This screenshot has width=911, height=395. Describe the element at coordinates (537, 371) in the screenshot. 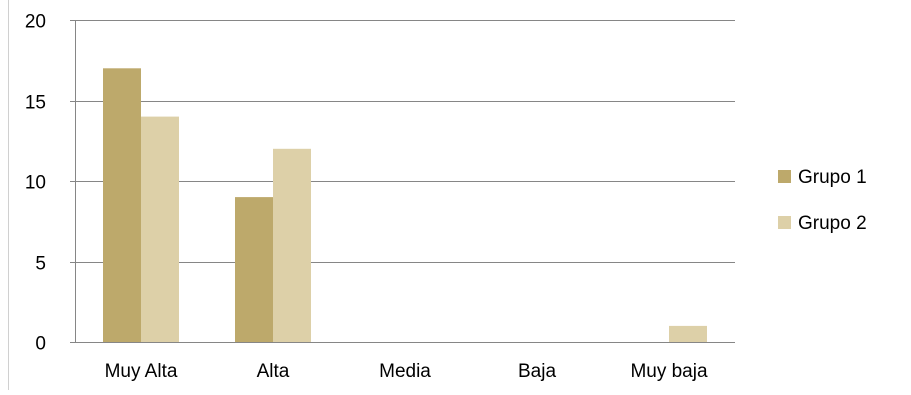

I see `x-tick-label: Baja` at that location.